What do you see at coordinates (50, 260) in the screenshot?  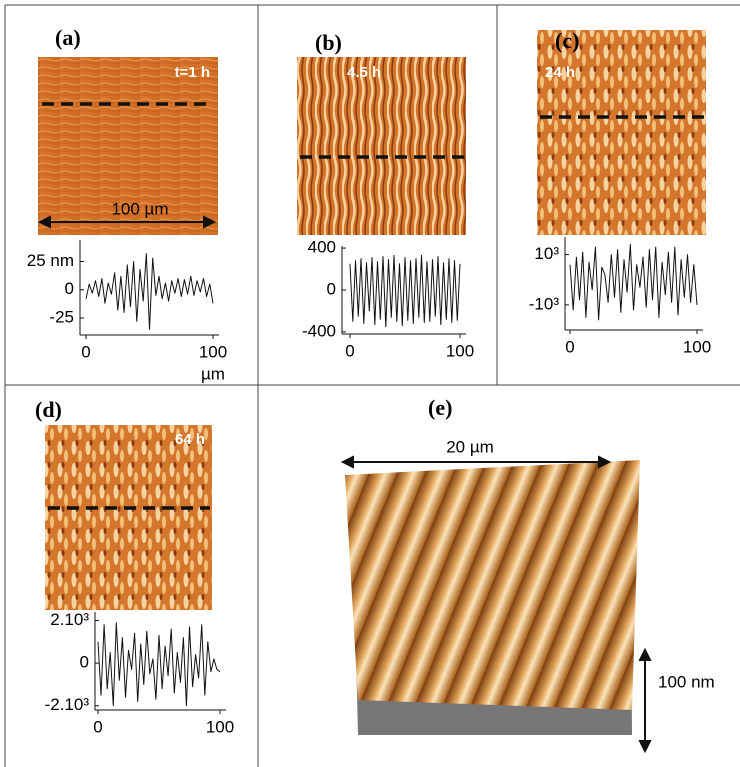 I see `y-tick-label: 25 nm` at bounding box center [50, 260].